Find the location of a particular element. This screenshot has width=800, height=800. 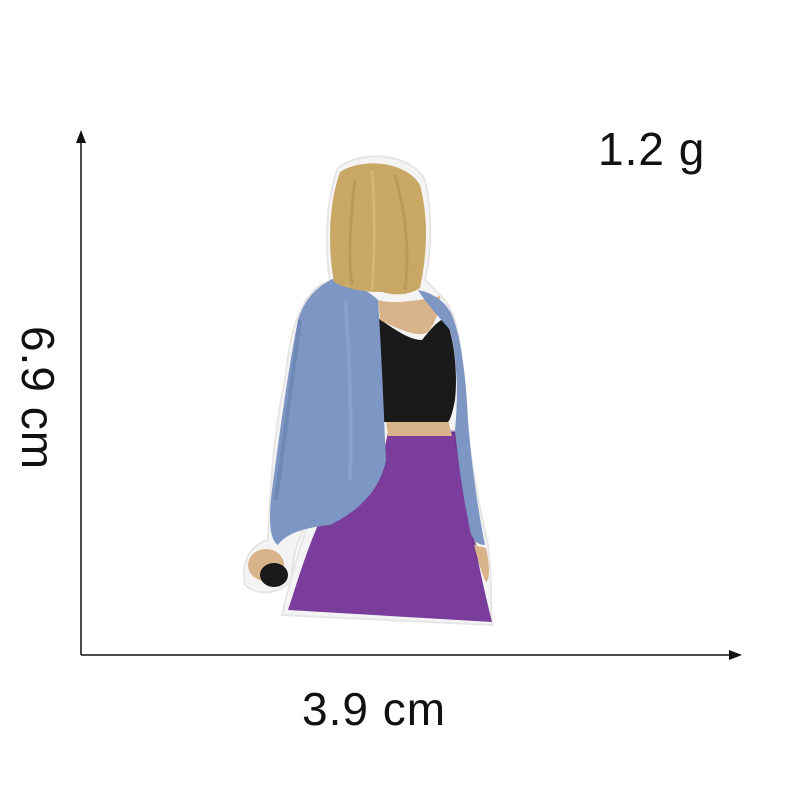

jacket-right is located at coordinates (451, 417).